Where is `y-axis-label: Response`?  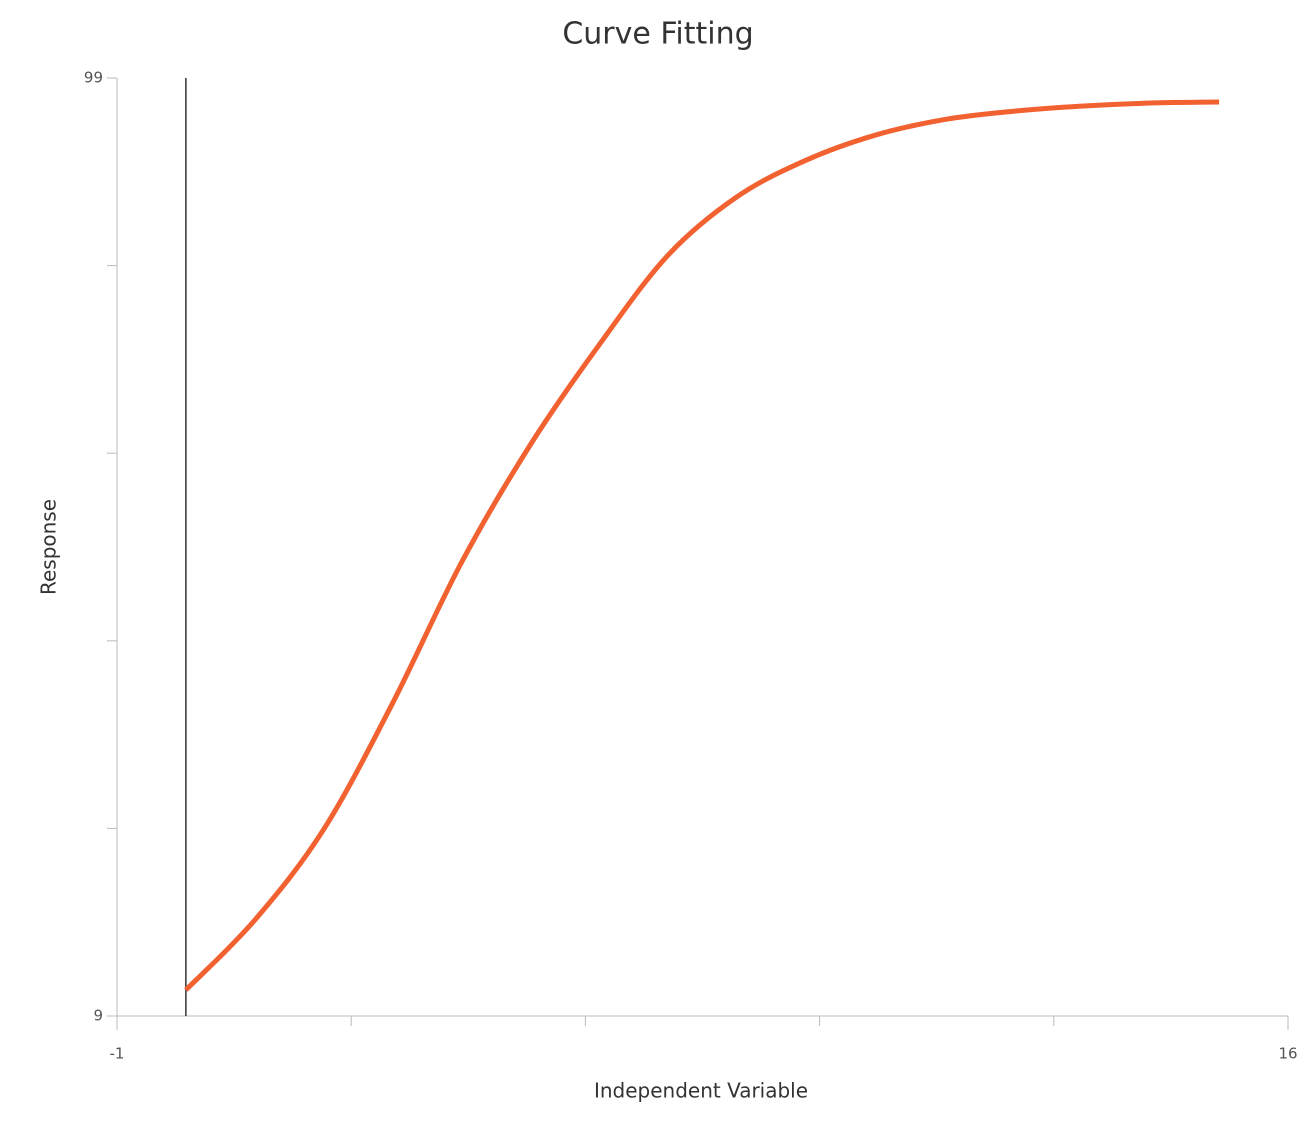
y-axis-label: Response is located at coordinates (49, 547).